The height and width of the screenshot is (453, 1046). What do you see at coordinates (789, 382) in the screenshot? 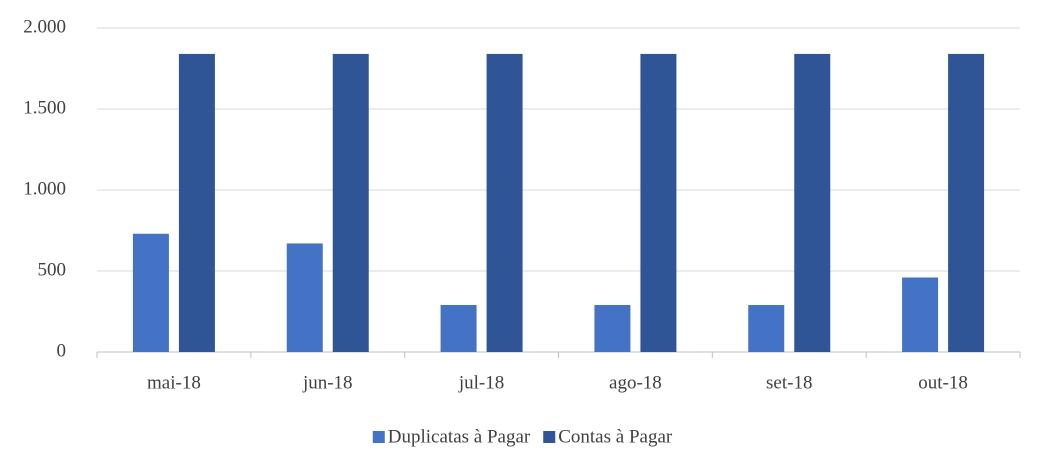
I see `x-tick-label: set-18` at bounding box center [789, 382].